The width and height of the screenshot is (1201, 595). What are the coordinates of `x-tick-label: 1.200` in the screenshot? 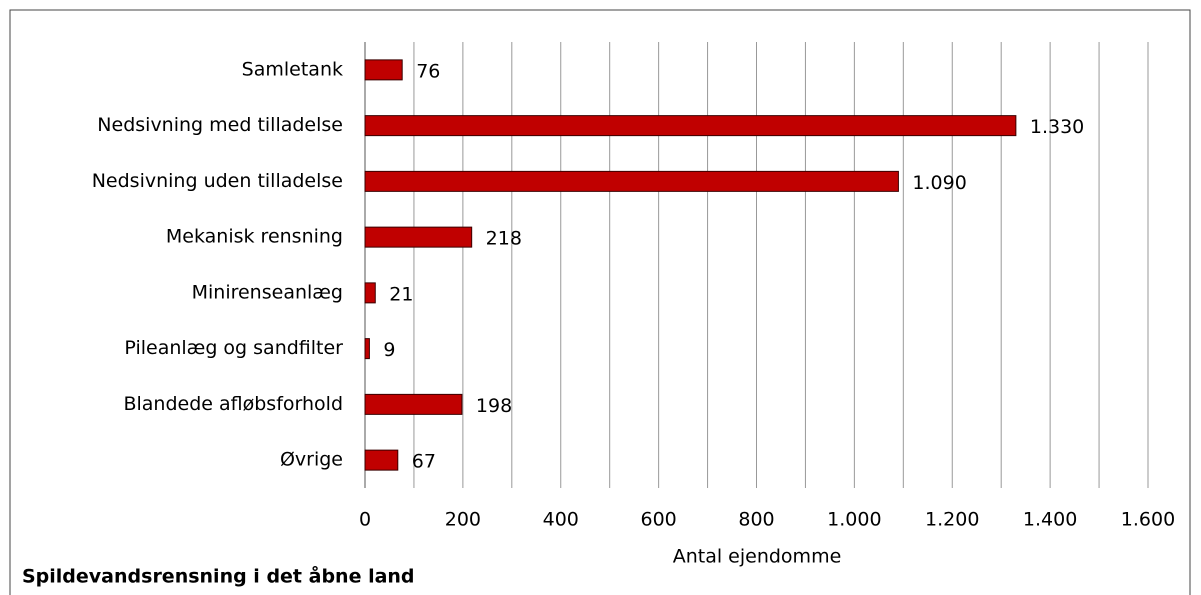 It's located at (952, 520).